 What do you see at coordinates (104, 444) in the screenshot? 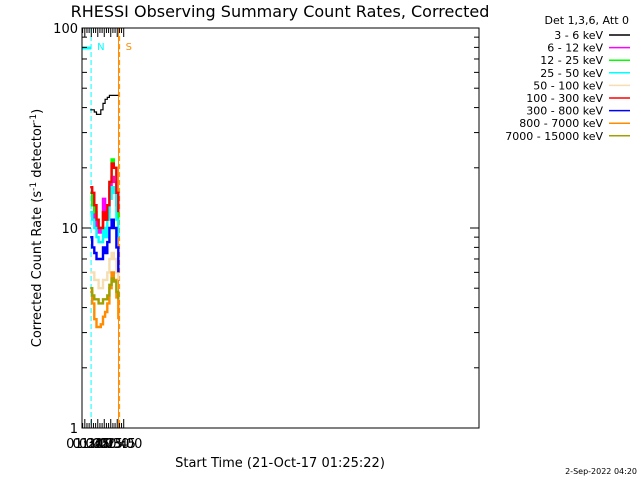
I see `x-tick-label: 02:15` at bounding box center [104, 444].